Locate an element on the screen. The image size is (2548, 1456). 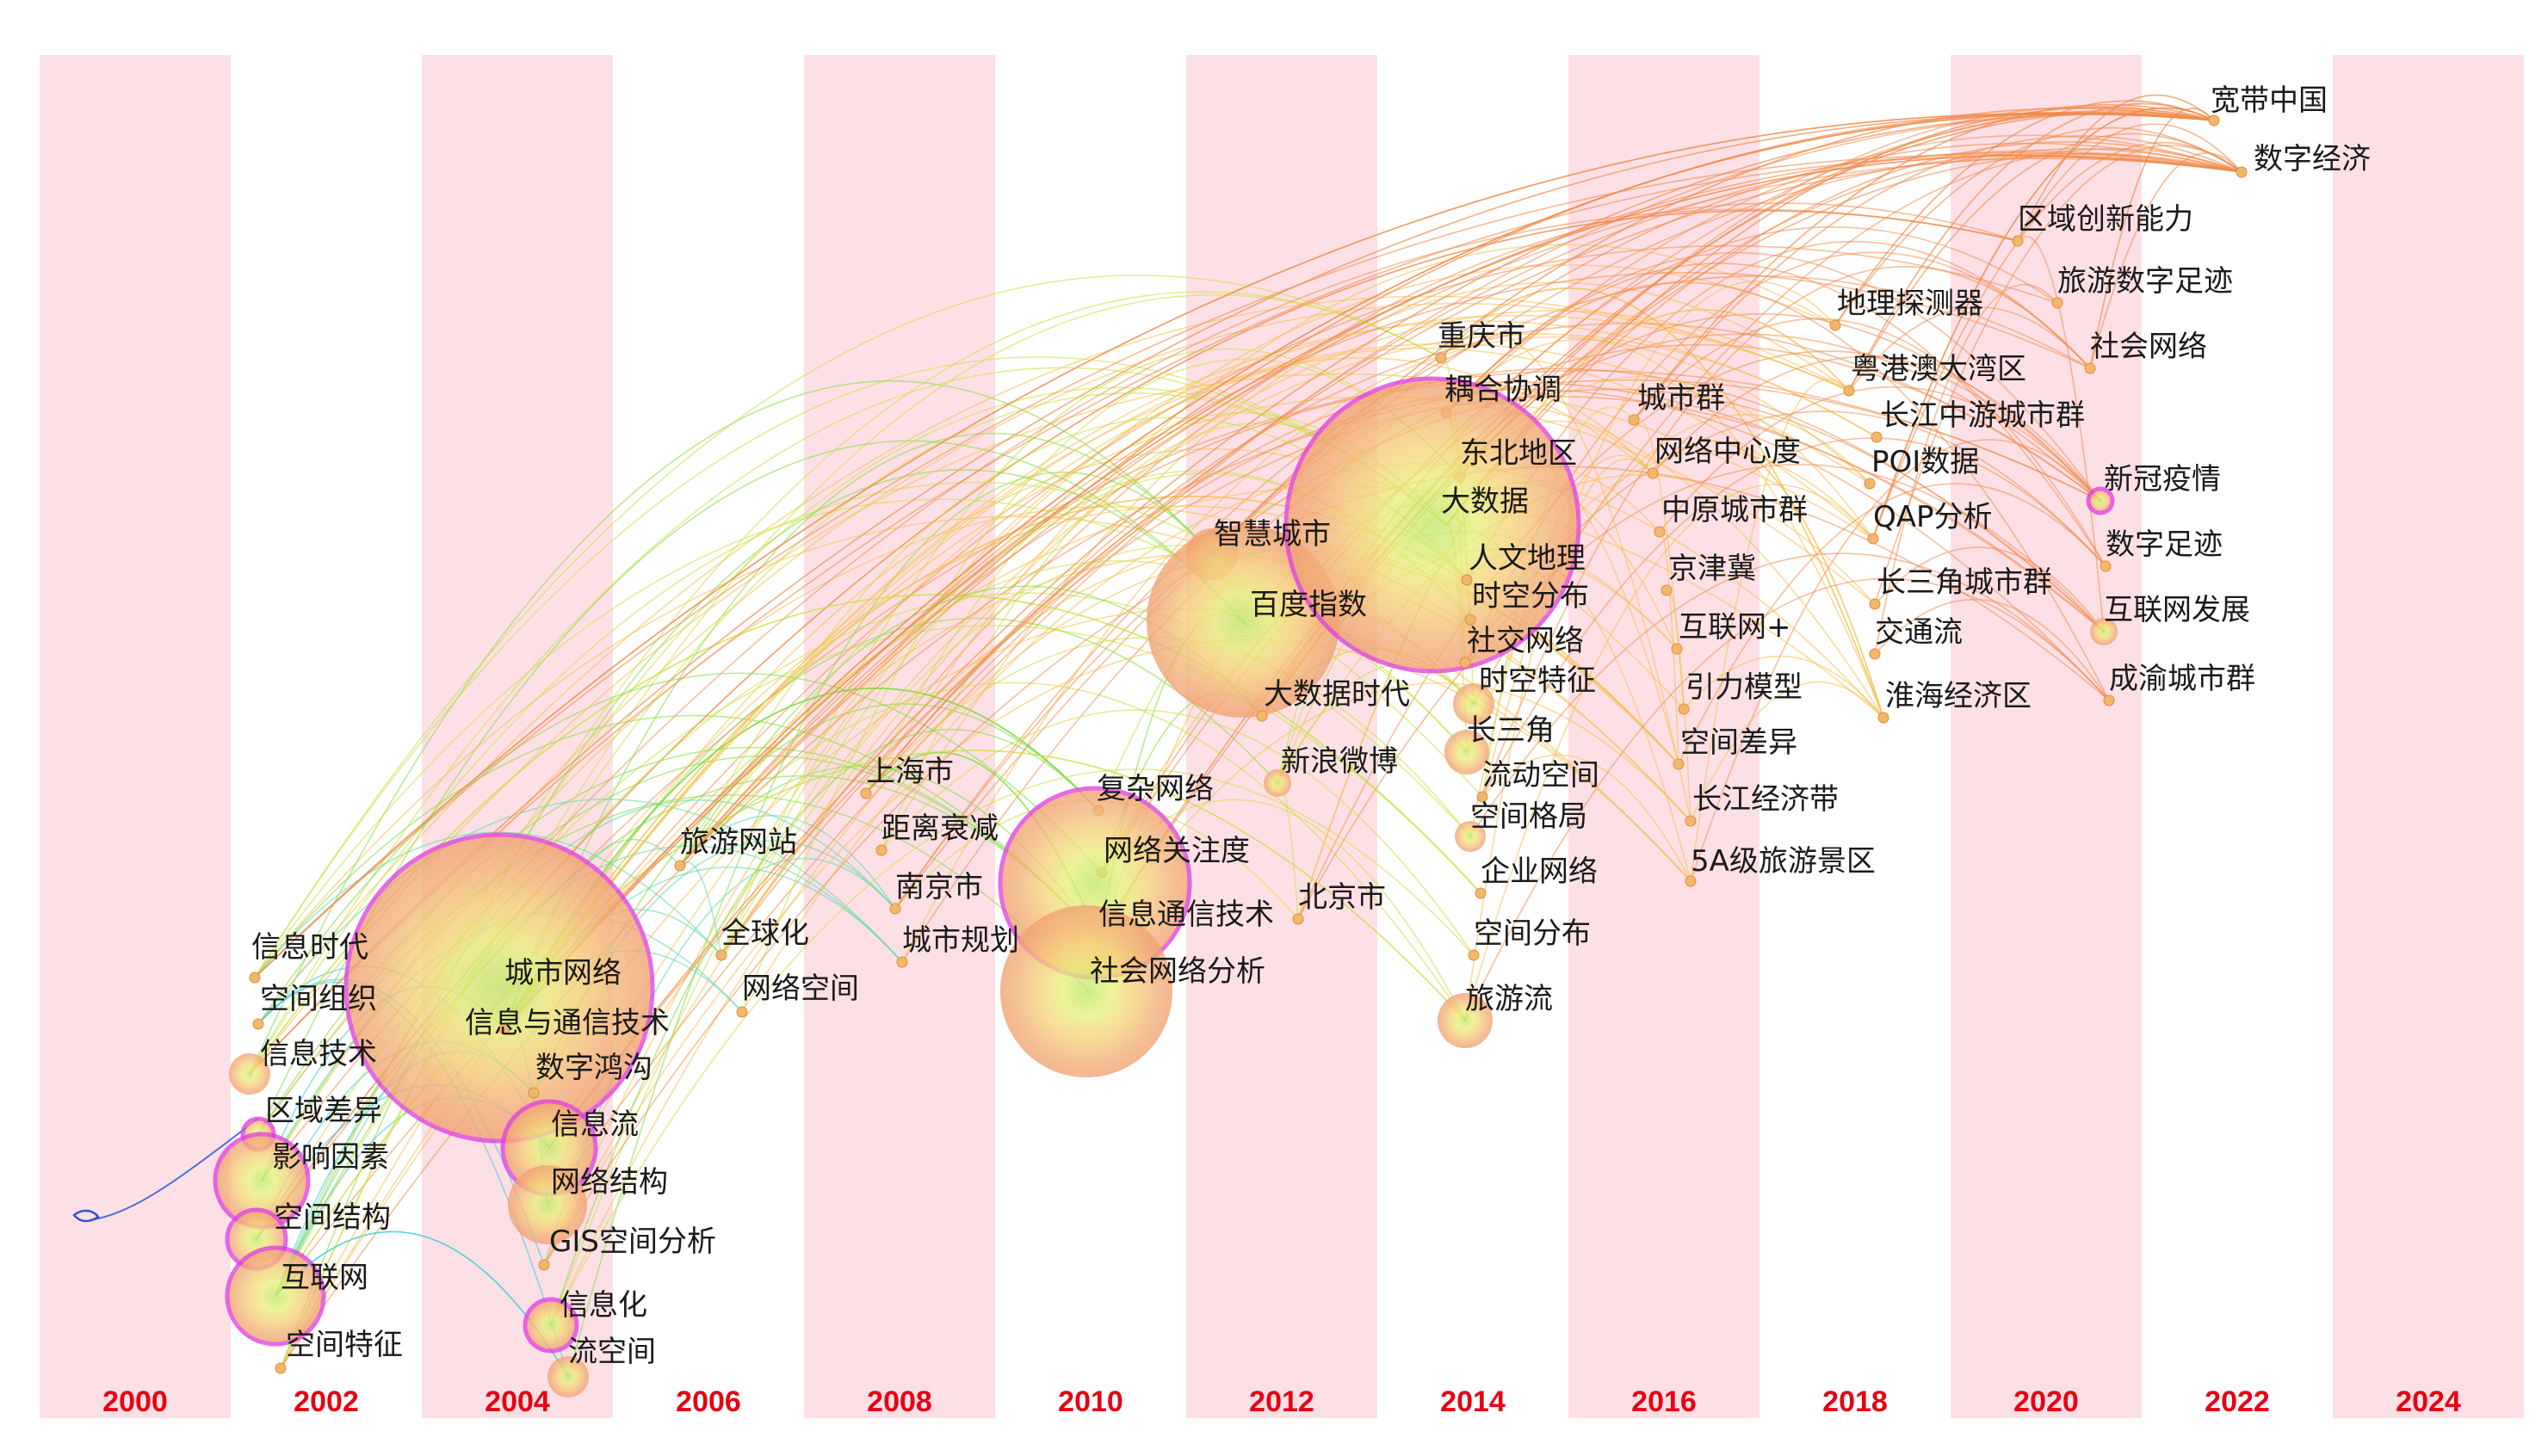
keyword-label: 影响因素 is located at coordinates (330, 1158).